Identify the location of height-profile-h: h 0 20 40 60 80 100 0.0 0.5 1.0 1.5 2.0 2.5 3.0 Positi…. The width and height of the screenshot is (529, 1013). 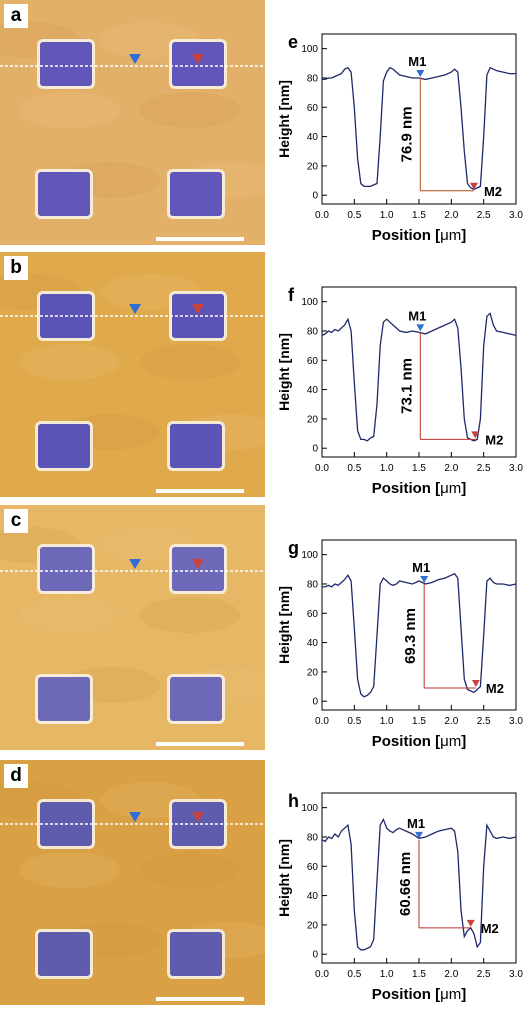
(397, 885).